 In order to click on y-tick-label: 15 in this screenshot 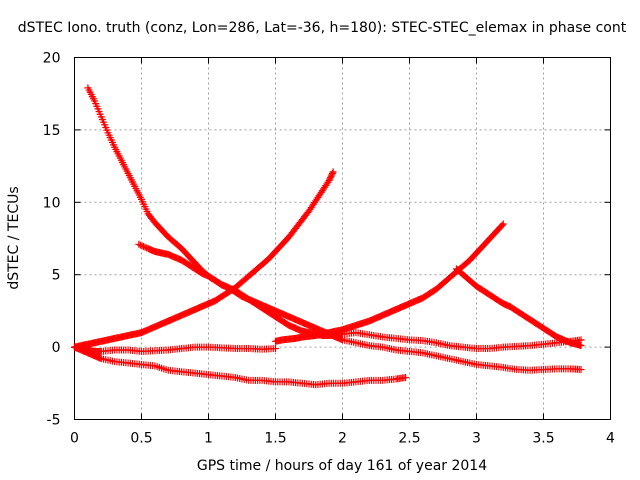, I will do `click(52, 131)`.